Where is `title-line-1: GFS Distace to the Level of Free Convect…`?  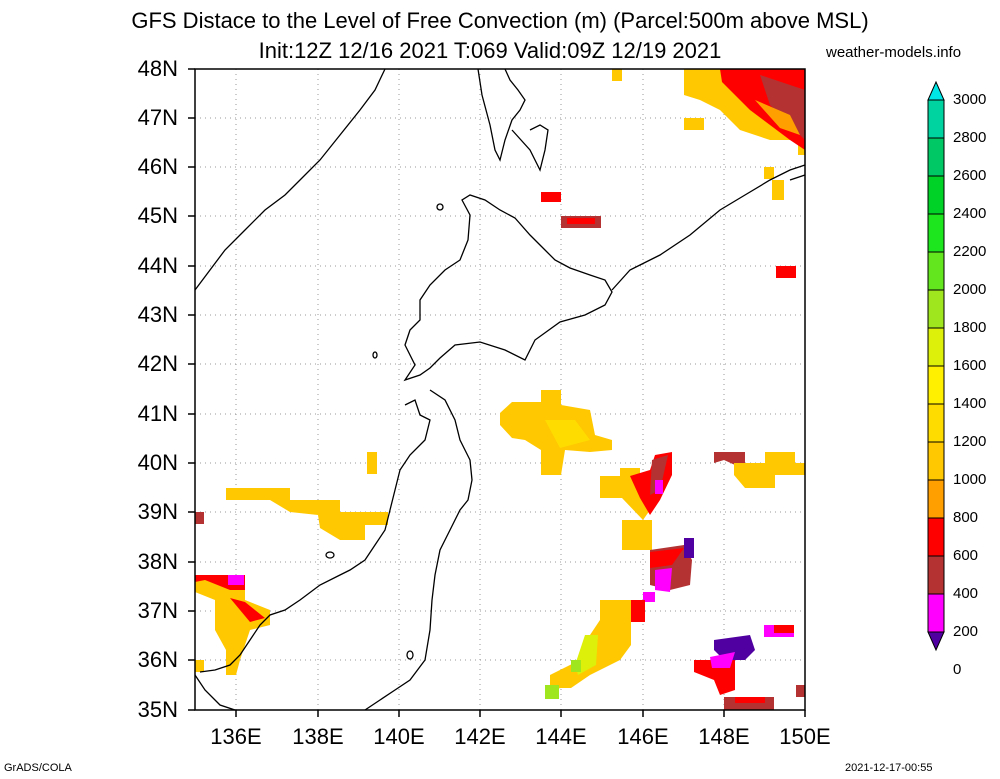
title-line-1: GFS Distace to the Level of Free Convect… is located at coordinates (500, 20).